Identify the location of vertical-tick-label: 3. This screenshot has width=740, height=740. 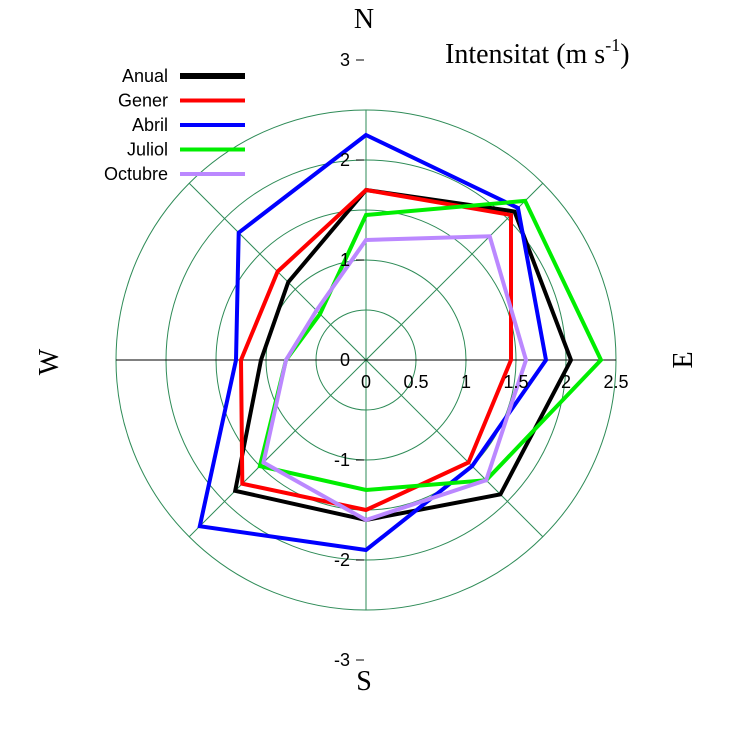
(345, 60).